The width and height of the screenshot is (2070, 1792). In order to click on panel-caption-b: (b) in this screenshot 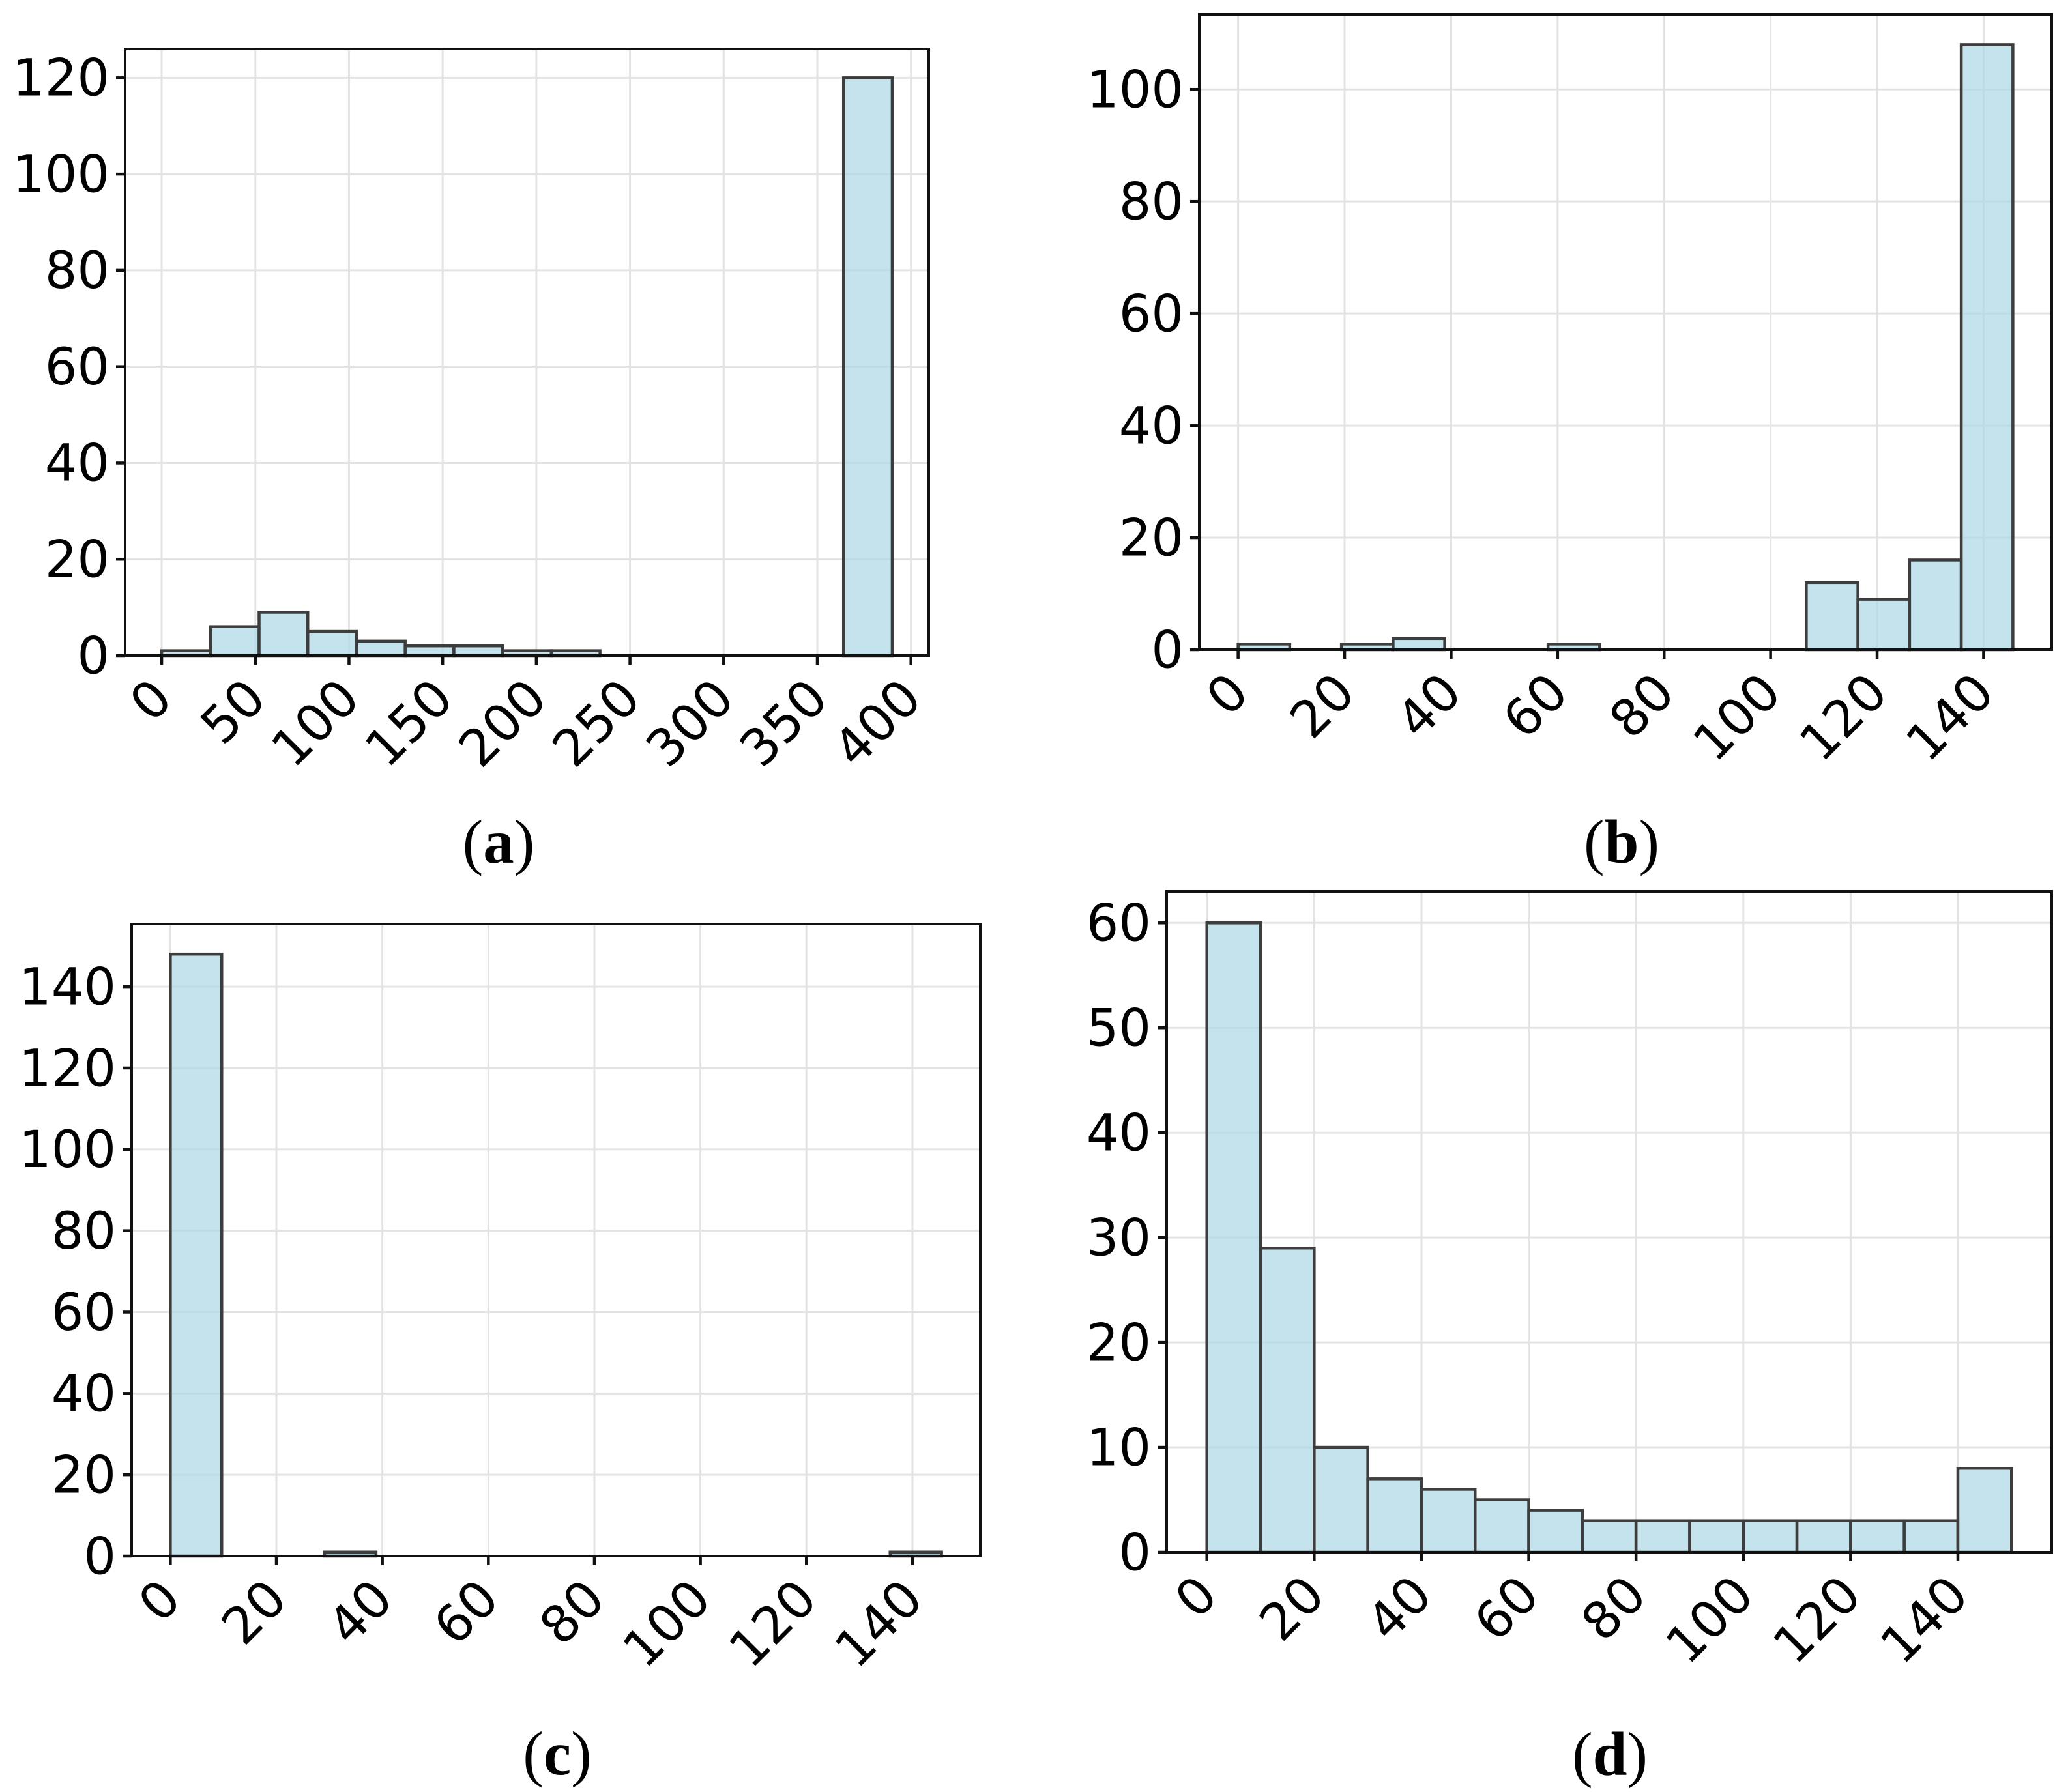, I will do `click(1622, 842)`.